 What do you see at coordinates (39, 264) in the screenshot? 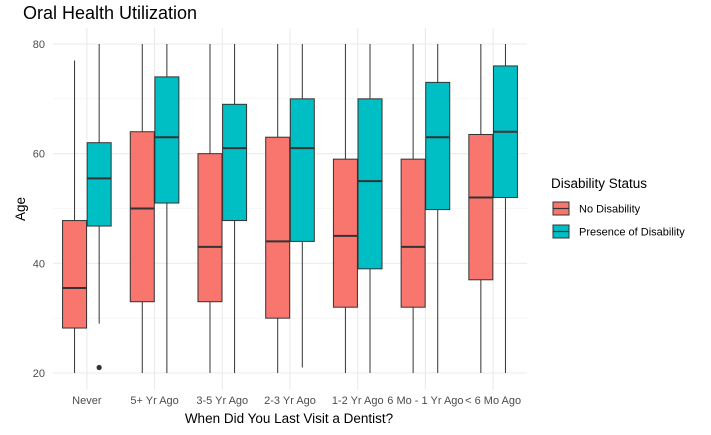
I see `y-tick-label: 40` at bounding box center [39, 264].